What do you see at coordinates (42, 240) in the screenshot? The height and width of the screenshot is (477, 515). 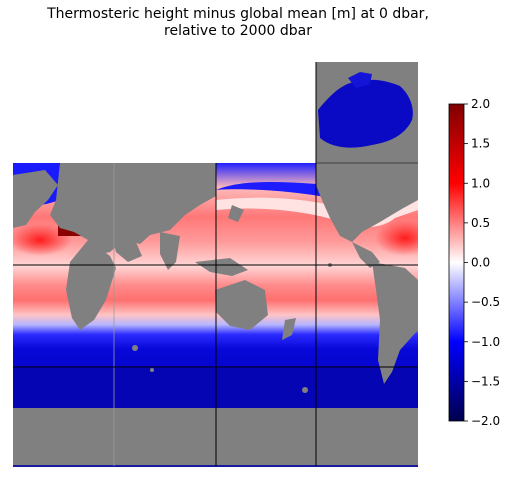 I see `kuroshio-hotspot` at bounding box center [42, 240].